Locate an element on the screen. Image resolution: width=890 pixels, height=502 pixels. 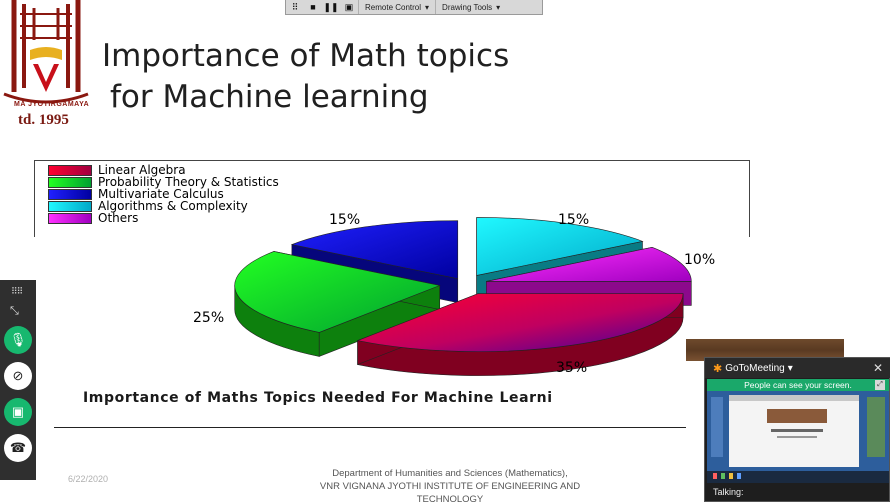
screen-icon: ▣ is located at coordinates (349, 6).